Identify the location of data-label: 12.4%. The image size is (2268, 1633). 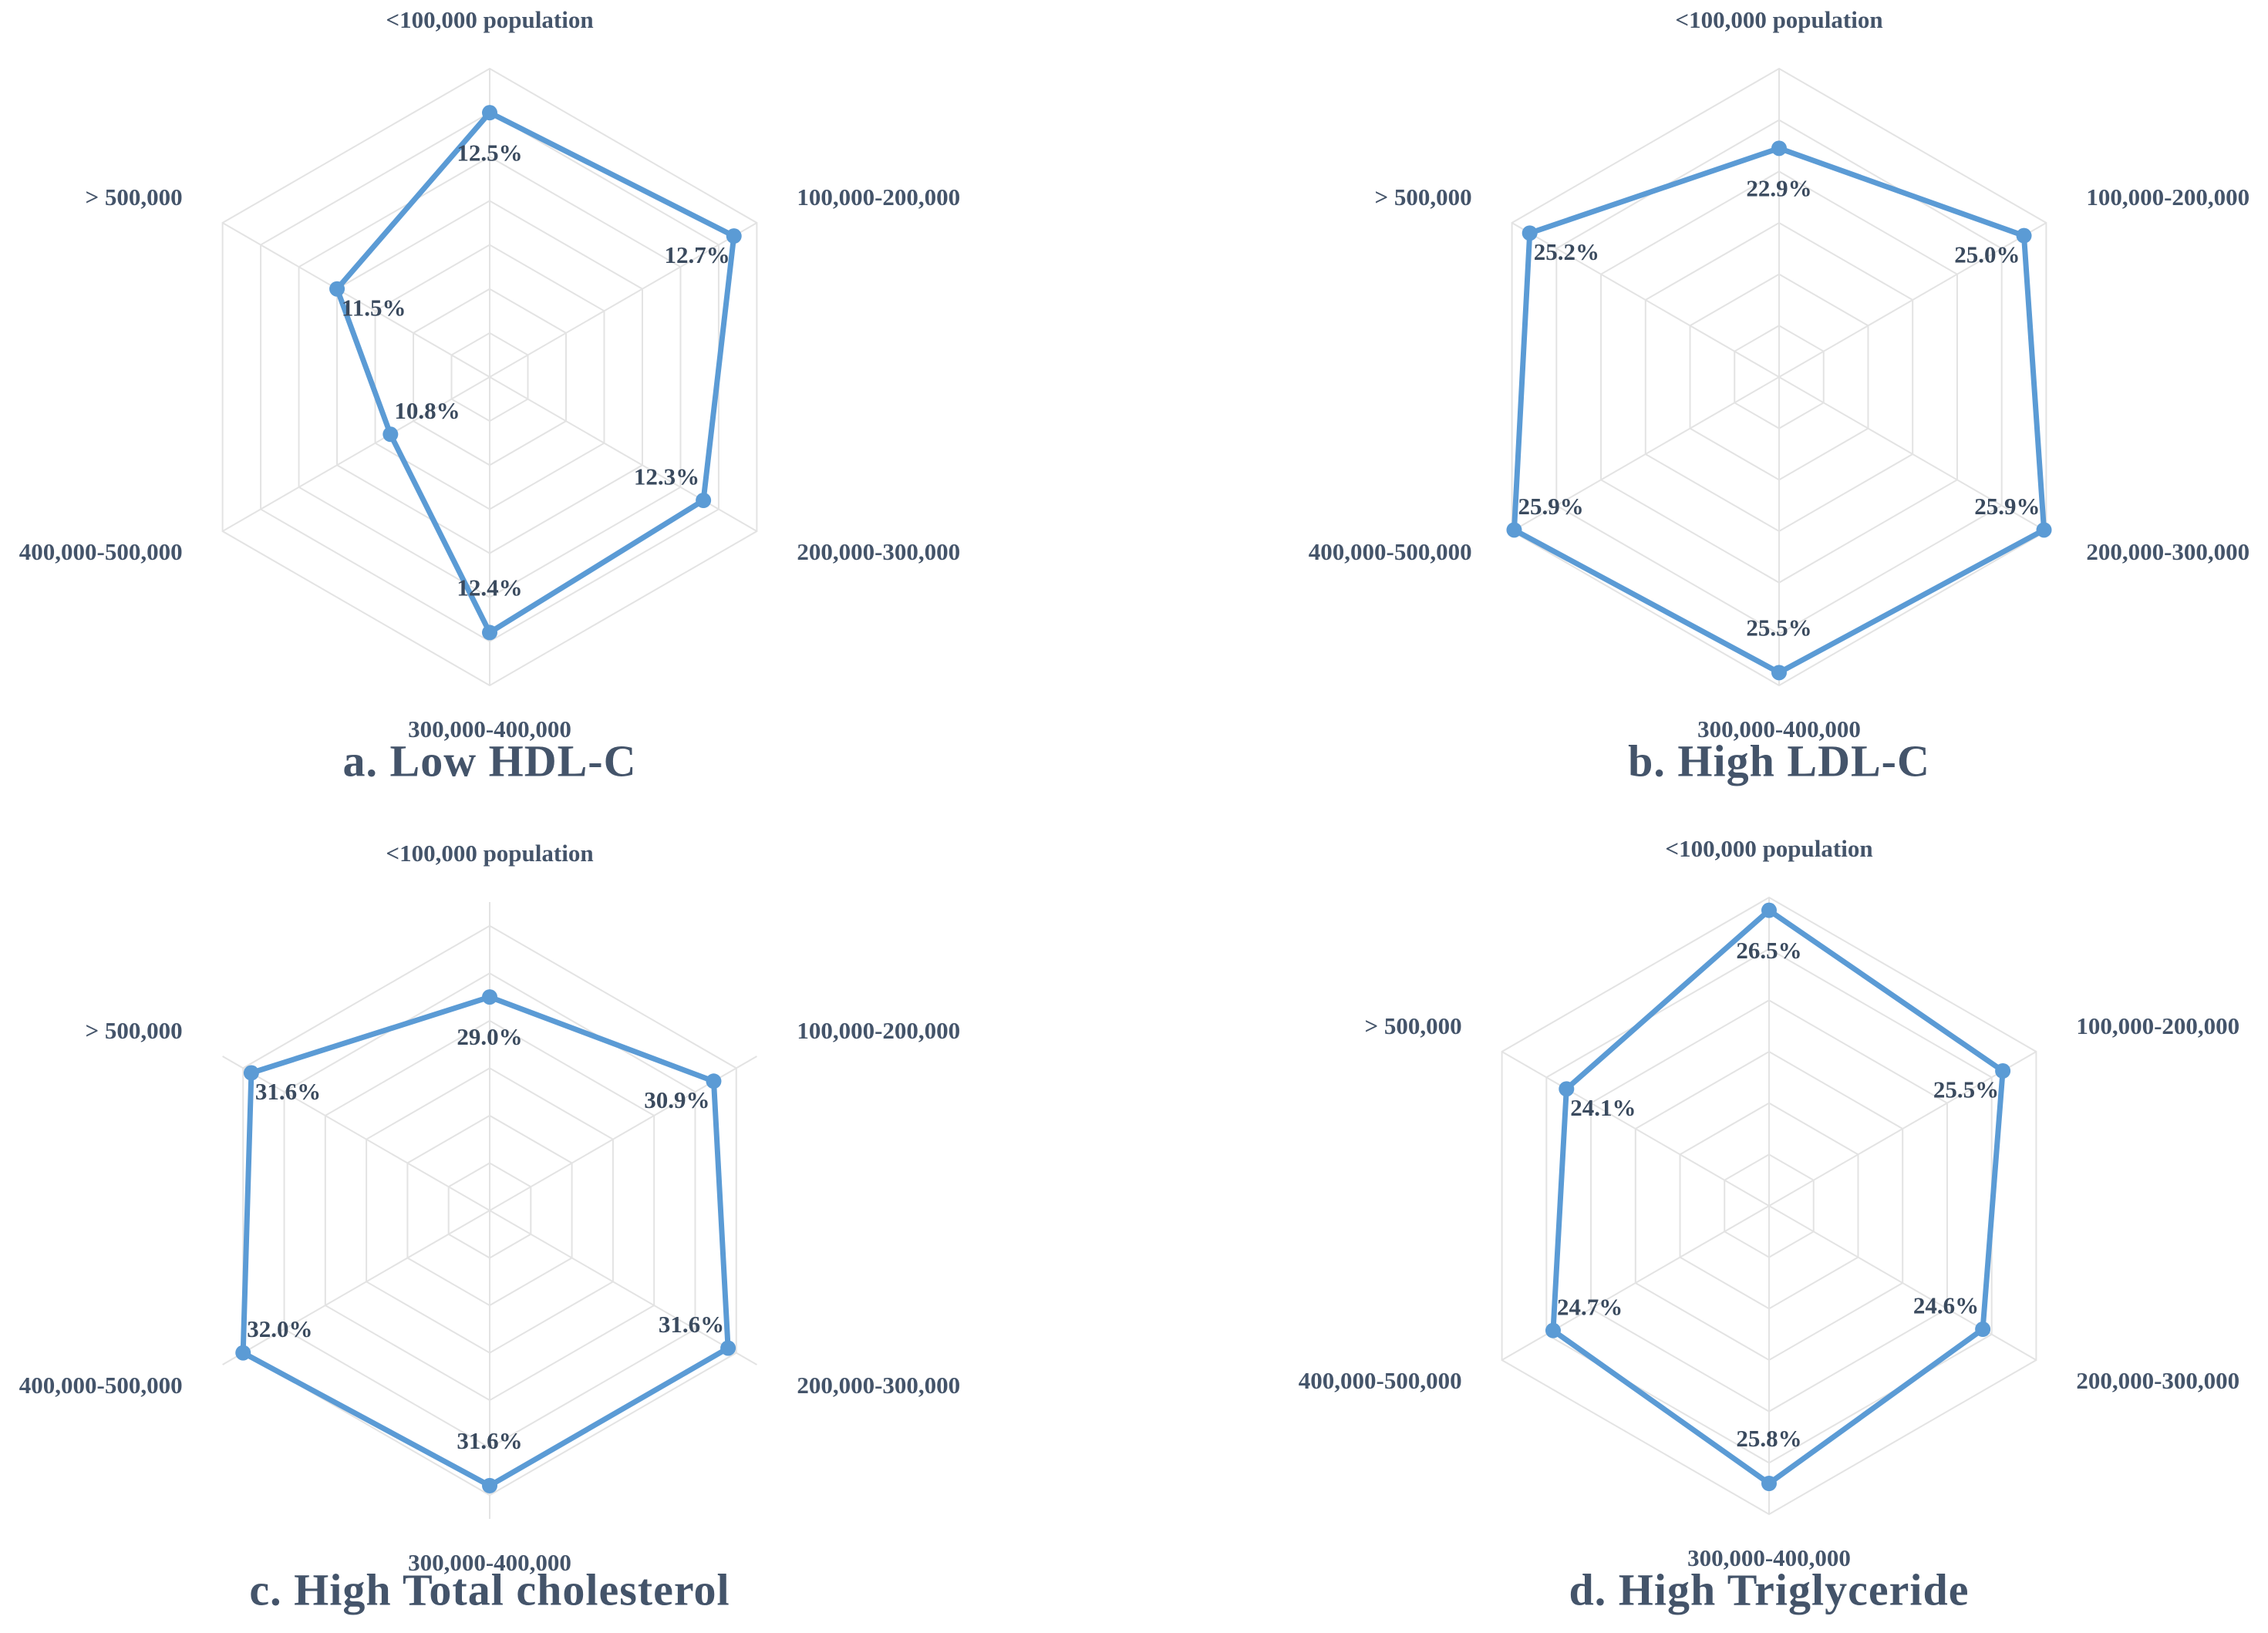
(489, 587).